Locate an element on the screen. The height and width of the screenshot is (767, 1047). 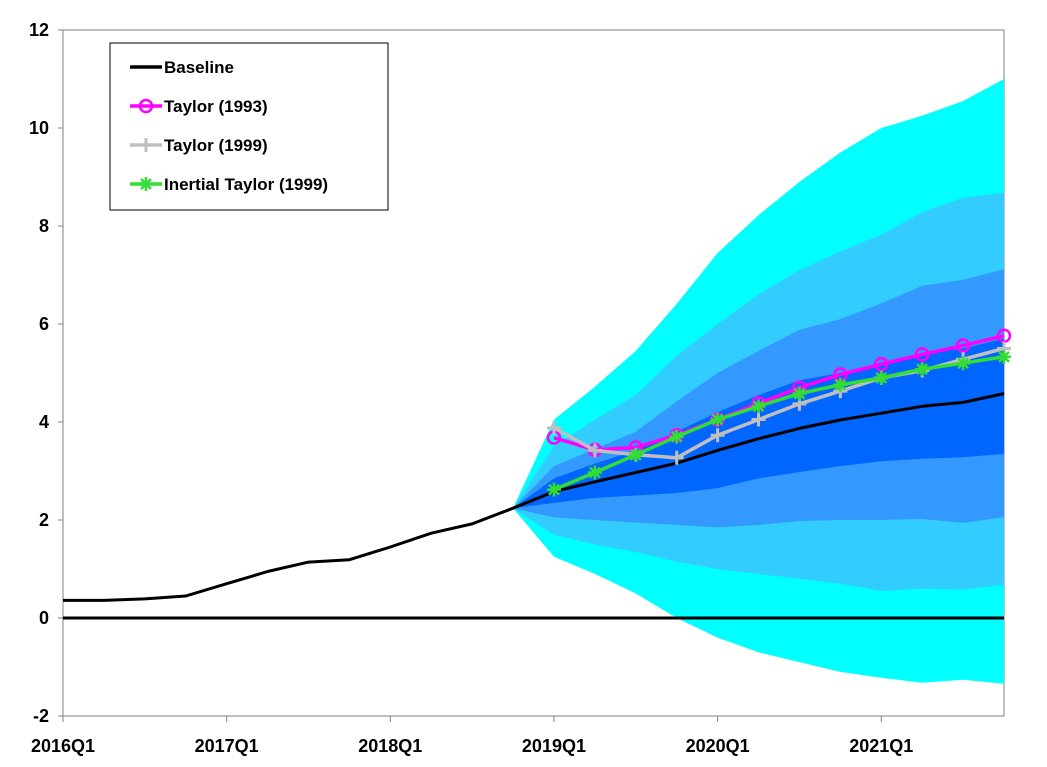
legend-label: Taylor (1999) is located at coordinates (216, 145).